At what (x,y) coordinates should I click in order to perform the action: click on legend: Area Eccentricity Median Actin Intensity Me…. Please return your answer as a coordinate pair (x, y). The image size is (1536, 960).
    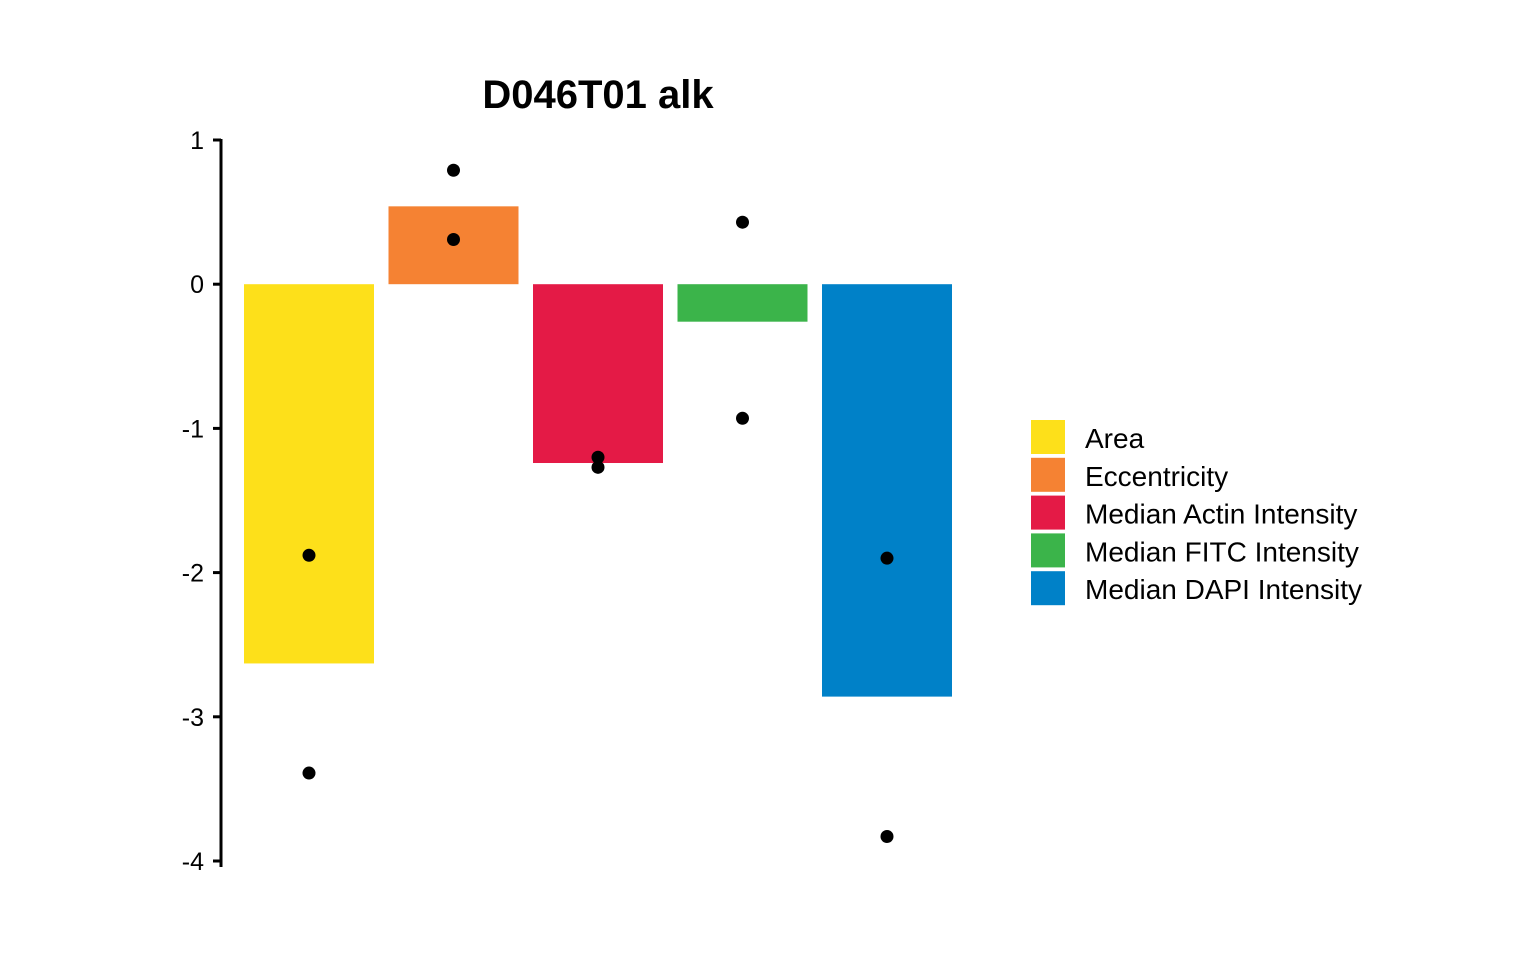
    Looking at the image, I should click on (1196, 513).